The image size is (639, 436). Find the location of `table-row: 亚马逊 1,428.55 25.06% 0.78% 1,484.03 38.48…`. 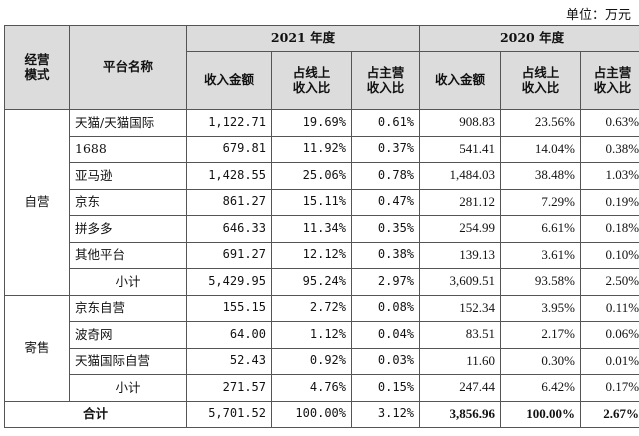

table-row: 亚马逊 1,428.55 25.06% 0.78% 1,484.03 38.48… is located at coordinates (322, 176).